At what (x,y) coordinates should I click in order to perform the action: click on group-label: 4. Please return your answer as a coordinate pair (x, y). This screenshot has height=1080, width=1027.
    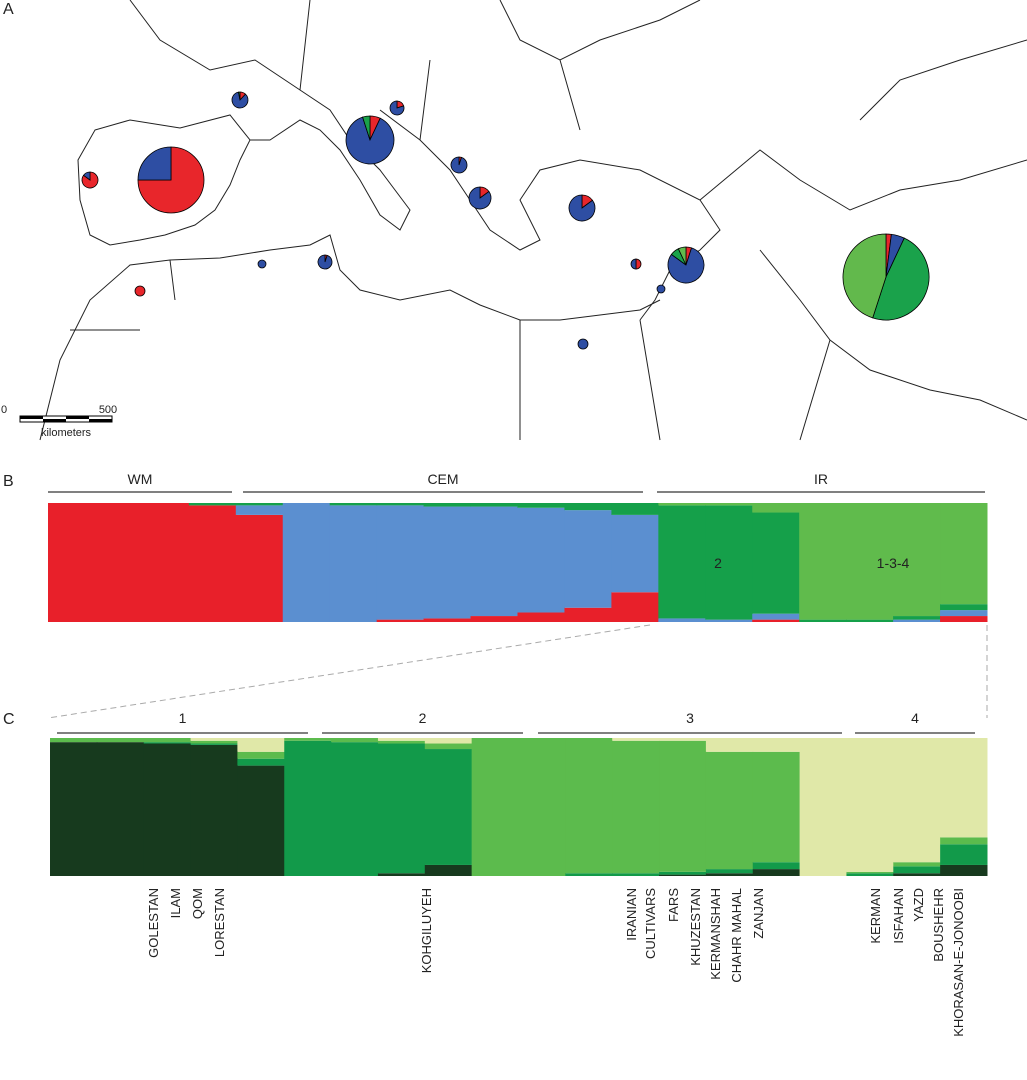
    Looking at the image, I should click on (915, 718).